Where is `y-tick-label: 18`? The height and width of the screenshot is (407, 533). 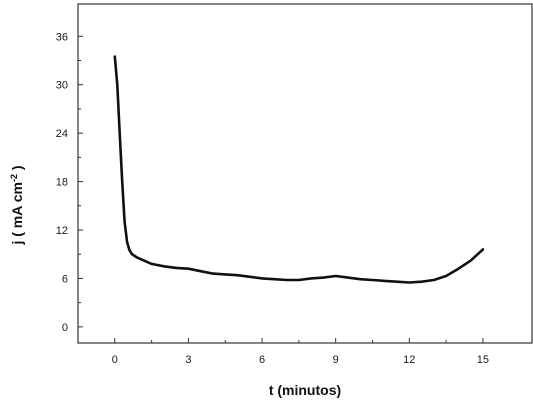
y-tick-label: 18 is located at coordinates (62, 183).